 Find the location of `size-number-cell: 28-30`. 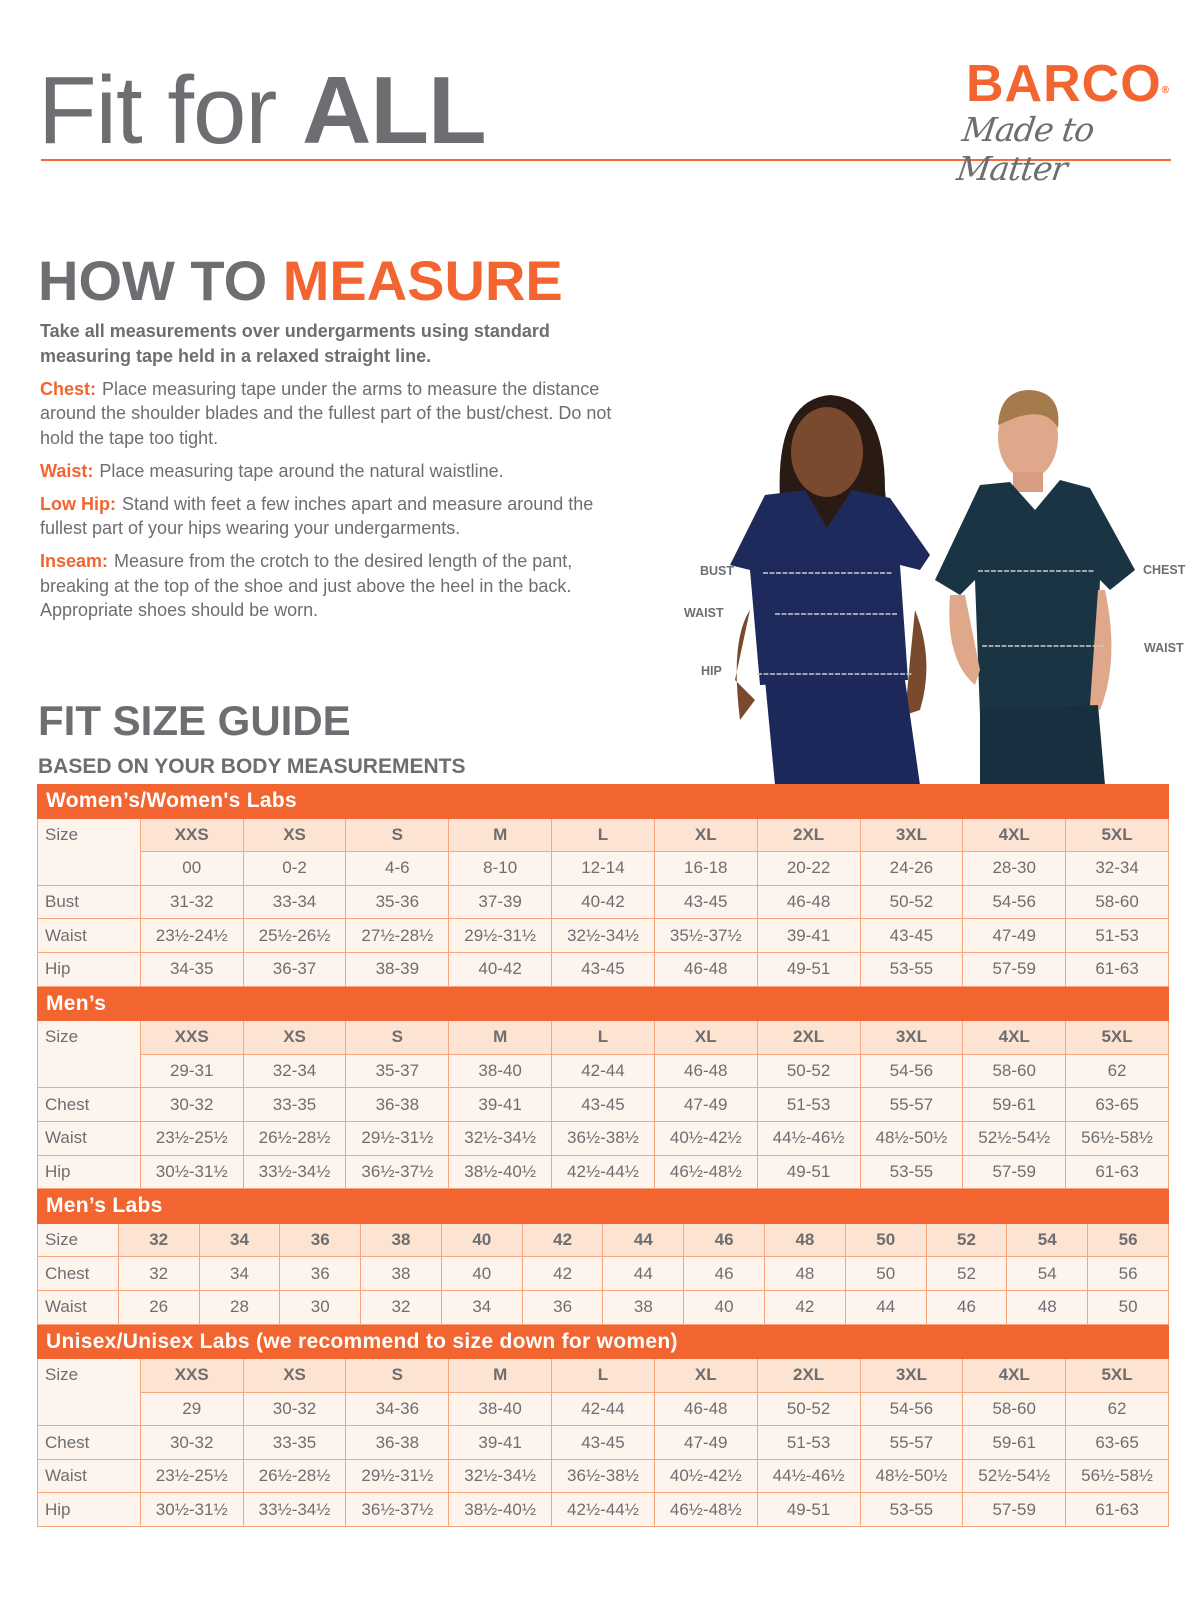

size-number-cell: 28-30 is located at coordinates (1014, 868).